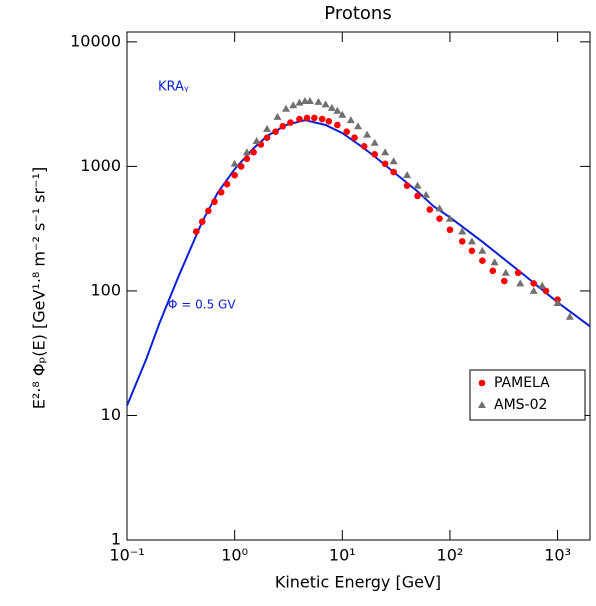 This screenshot has height=606, width=596. What do you see at coordinates (557, 555) in the screenshot?
I see `x-tick-label: 10³` at bounding box center [557, 555].